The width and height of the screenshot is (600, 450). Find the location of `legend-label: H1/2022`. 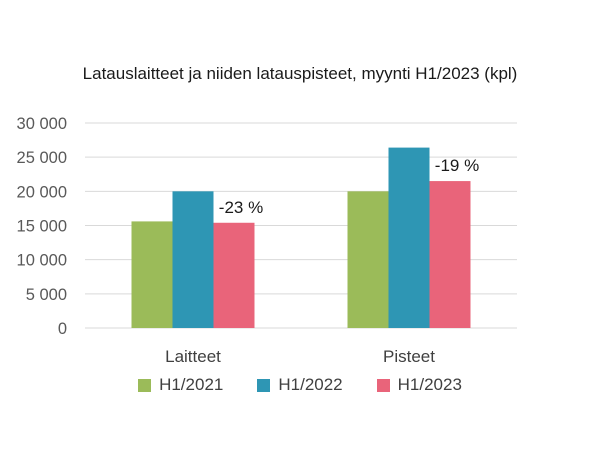

legend-label: H1/2022 is located at coordinates (310, 384).